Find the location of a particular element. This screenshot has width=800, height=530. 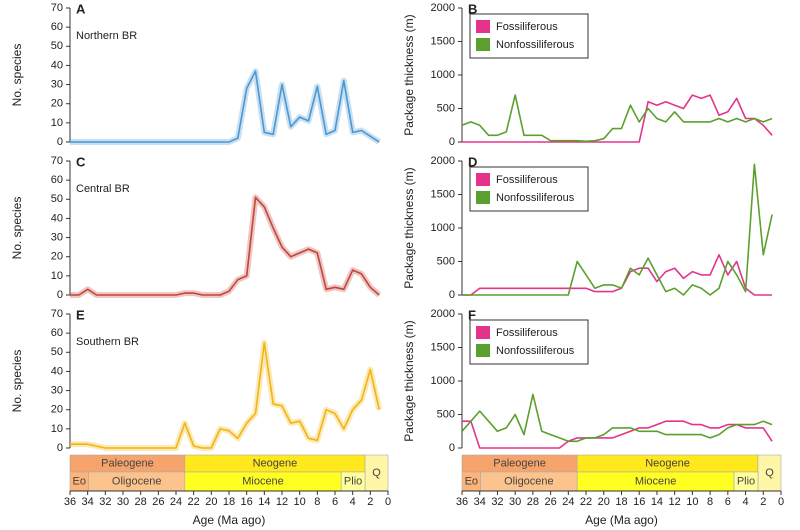

panel-letter: D is located at coordinates (472, 161).